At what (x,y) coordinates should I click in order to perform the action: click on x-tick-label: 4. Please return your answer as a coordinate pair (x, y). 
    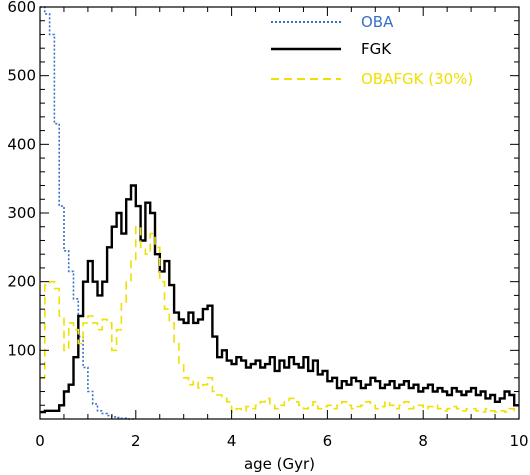
    Looking at the image, I should click on (232, 441).